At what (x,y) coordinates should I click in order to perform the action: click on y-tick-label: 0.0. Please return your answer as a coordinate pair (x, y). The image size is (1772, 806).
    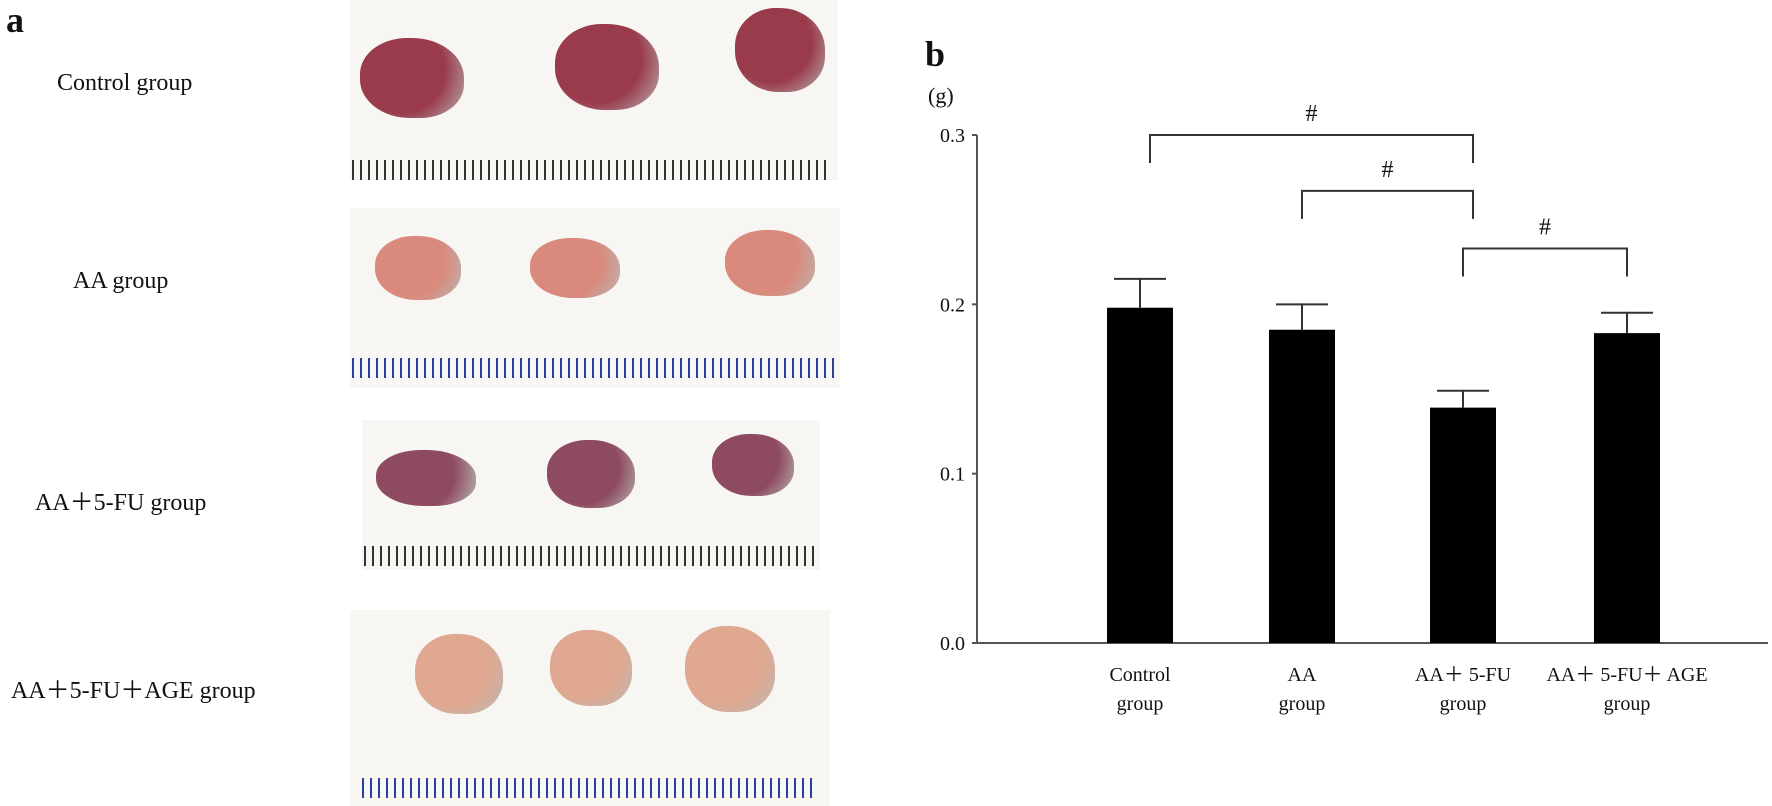
    Looking at the image, I should click on (952, 644).